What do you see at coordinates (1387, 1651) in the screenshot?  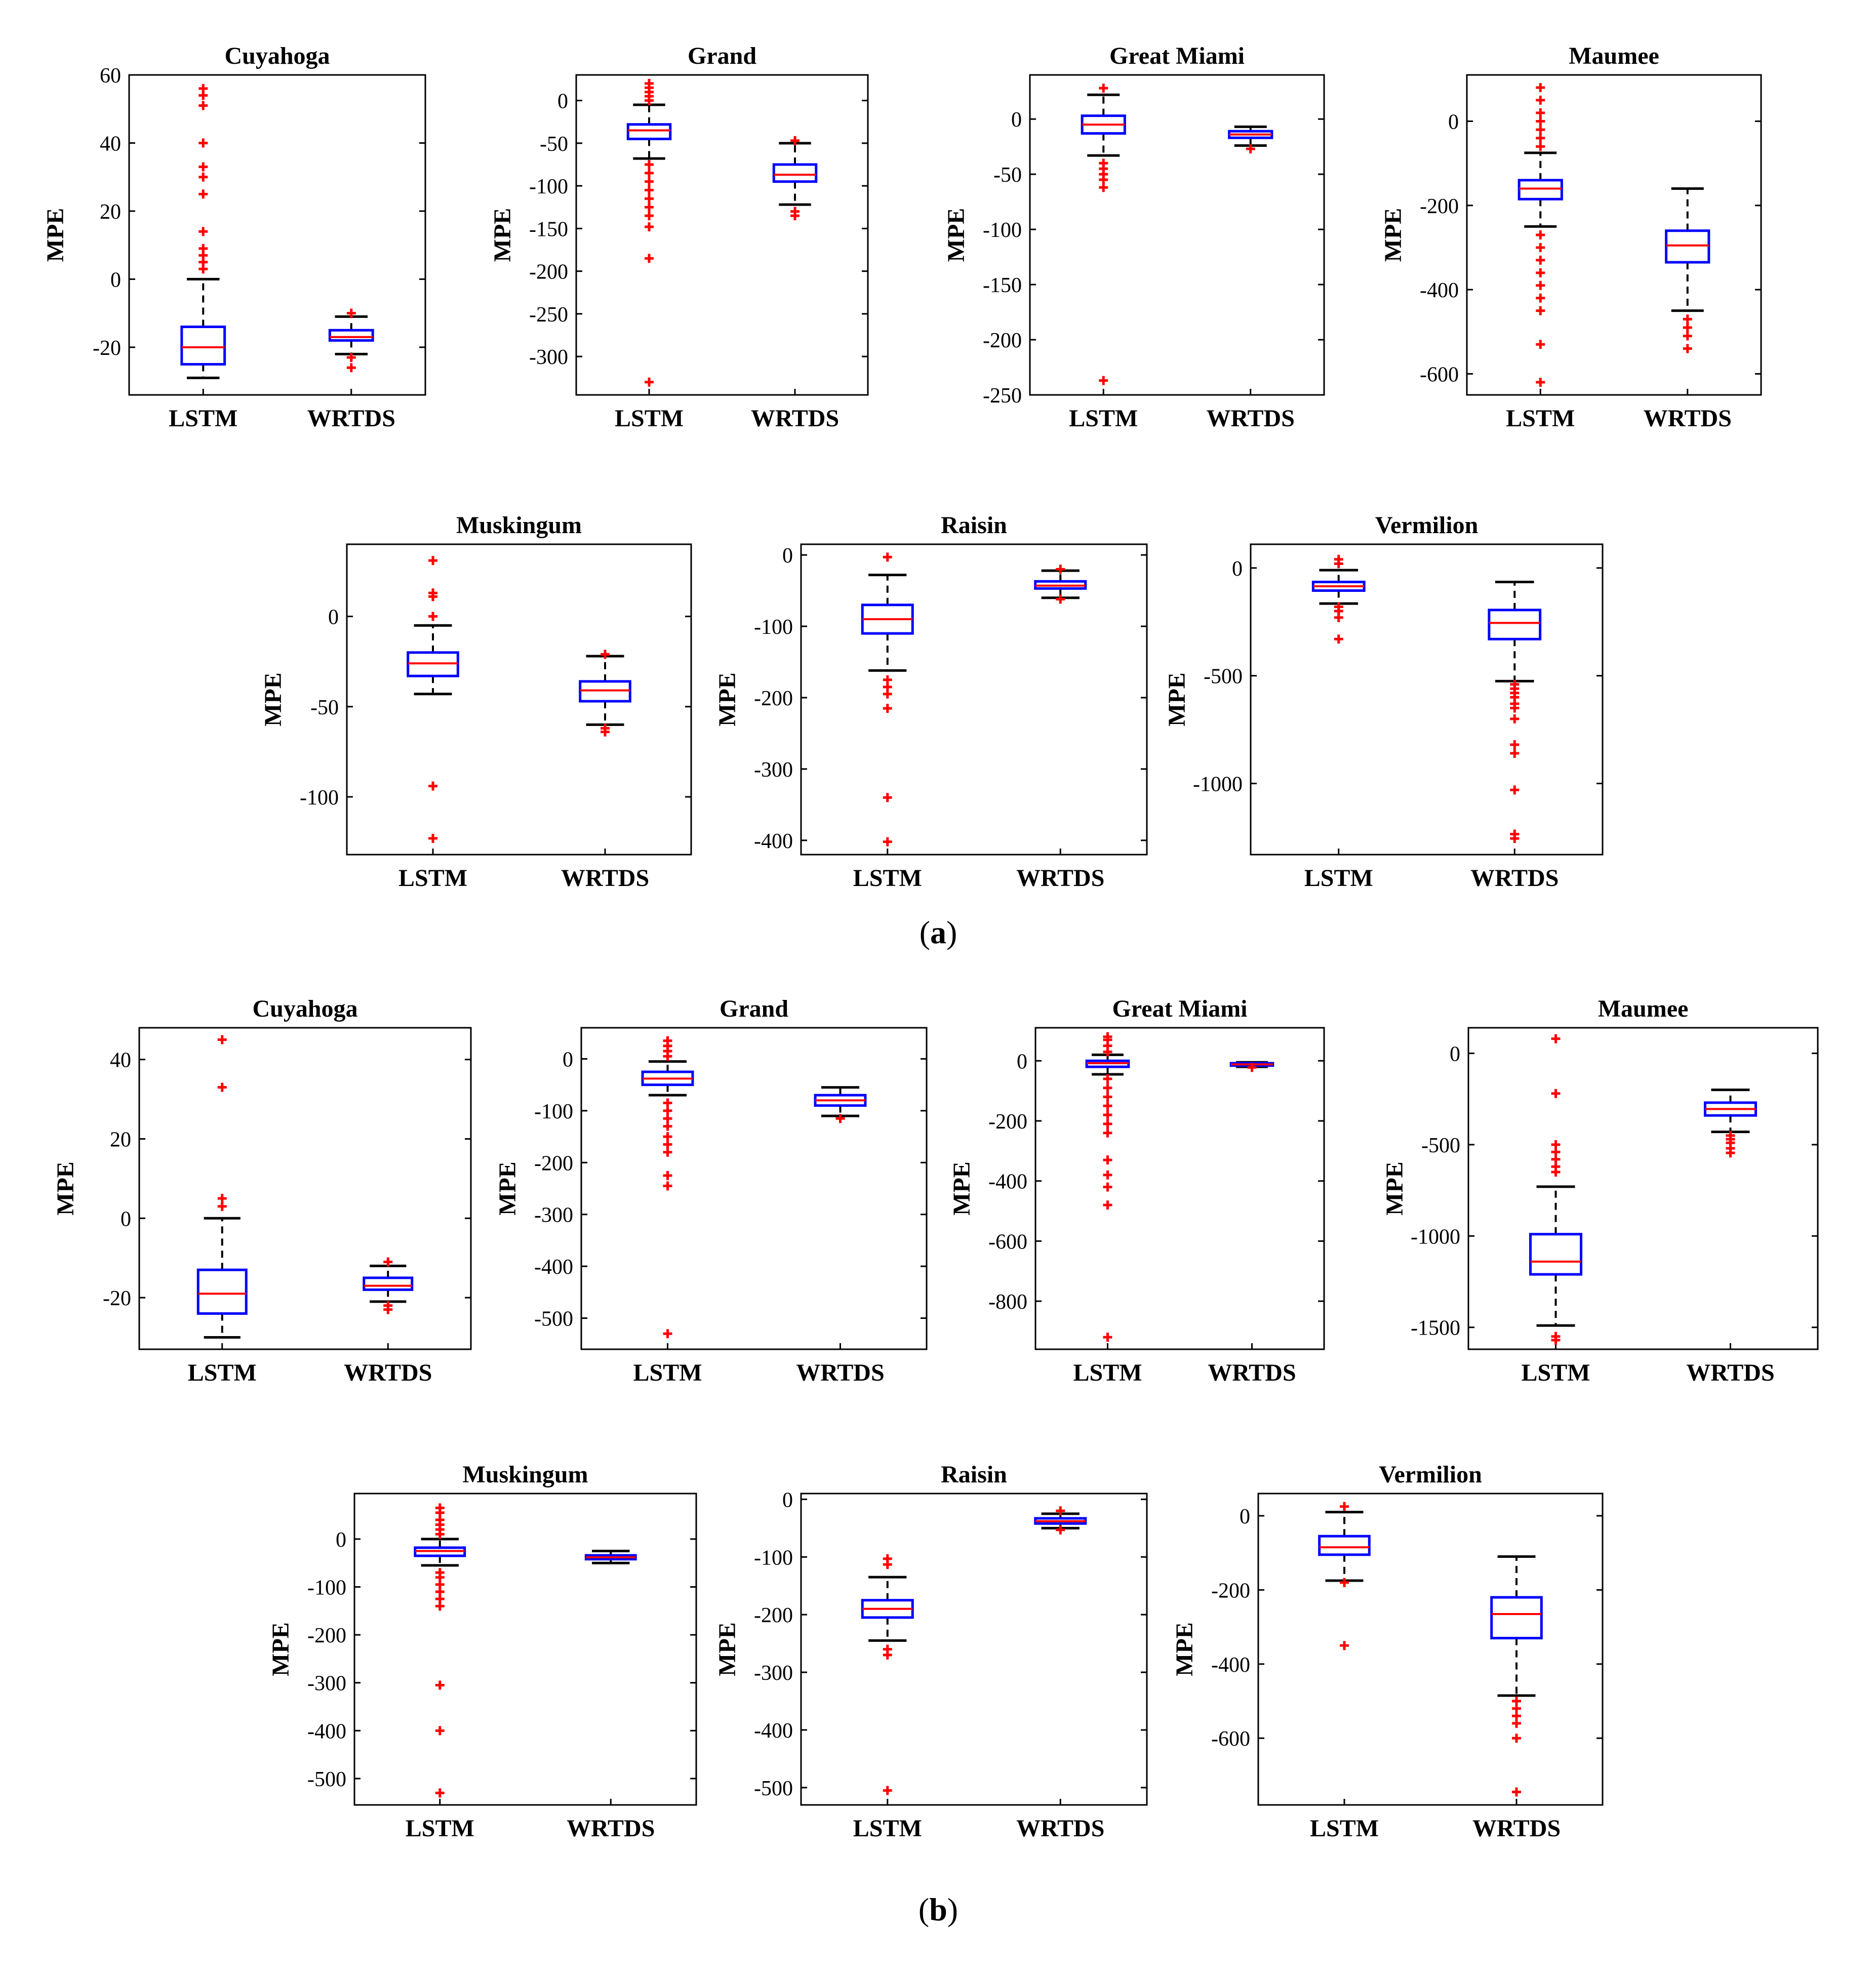 I see `chart-b-vermilion: Vermilion -600 -400 -200 0 MPE LSTM WRTDS` at bounding box center [1387, 1651].